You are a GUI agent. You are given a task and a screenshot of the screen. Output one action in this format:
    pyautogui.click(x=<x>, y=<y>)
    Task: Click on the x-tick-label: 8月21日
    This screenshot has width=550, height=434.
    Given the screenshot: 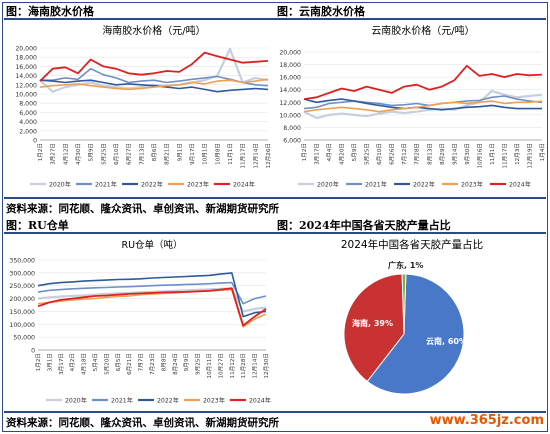 What is the action you would take?
    pyautogui.click(x=167, y=154)
    